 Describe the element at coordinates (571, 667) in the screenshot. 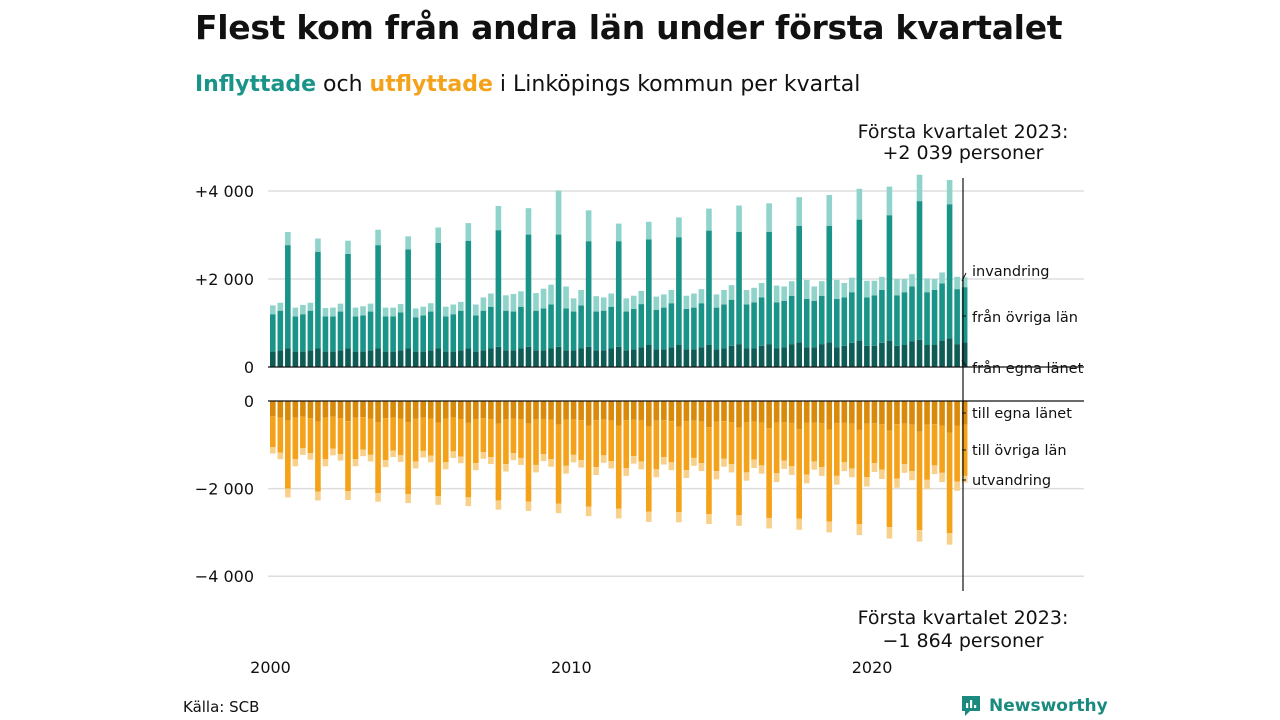

I see `xtick-label: 2010` at that location.